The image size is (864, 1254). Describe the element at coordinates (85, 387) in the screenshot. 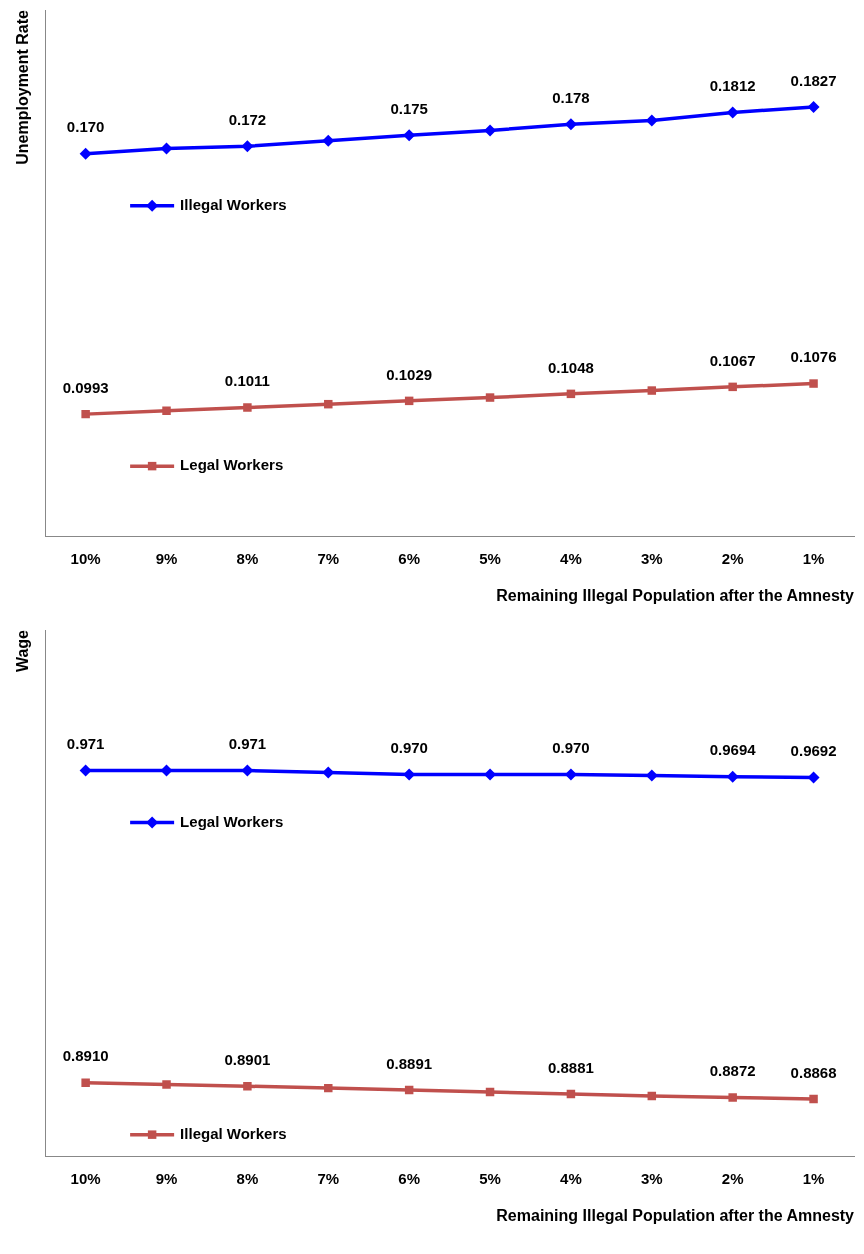

I see `data-label: 0.0993` at that location.